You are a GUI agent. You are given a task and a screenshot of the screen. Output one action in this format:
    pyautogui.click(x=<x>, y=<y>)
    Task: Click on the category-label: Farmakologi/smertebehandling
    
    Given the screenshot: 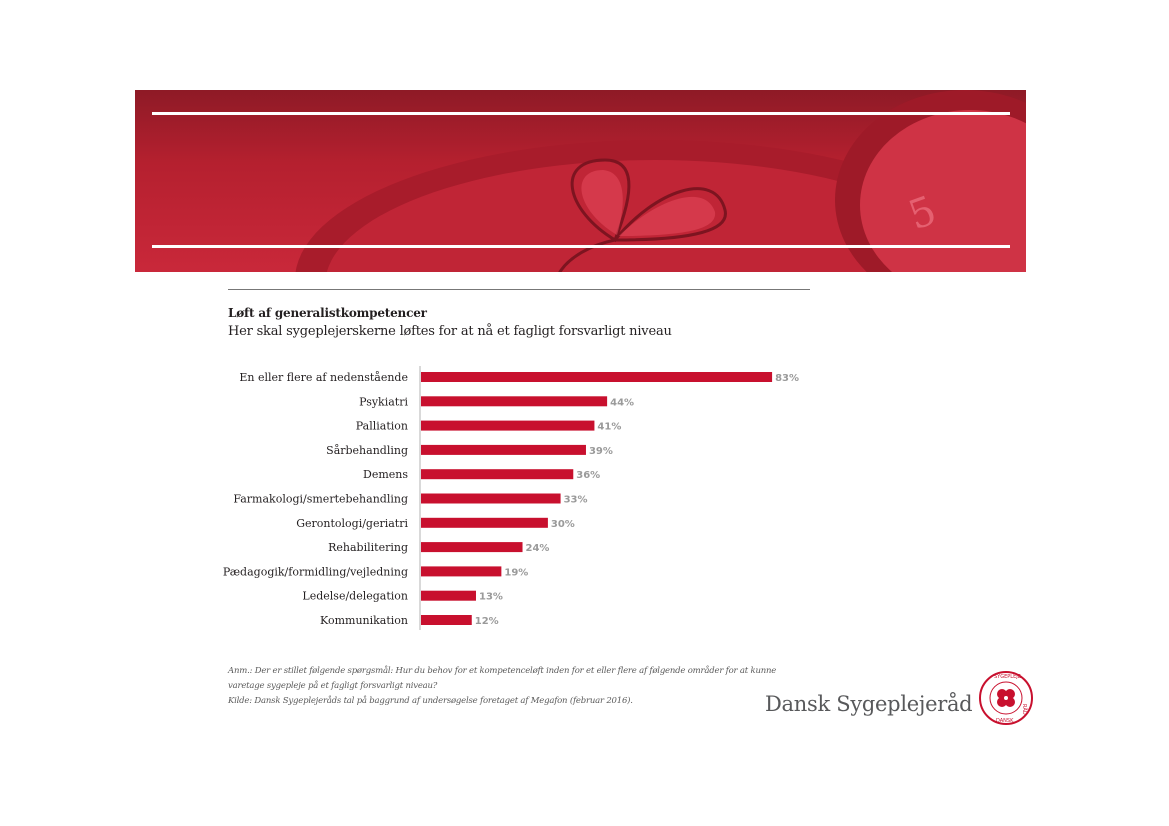 What is the action you would take?
    pyautogui.click(x=320, y=499)
    